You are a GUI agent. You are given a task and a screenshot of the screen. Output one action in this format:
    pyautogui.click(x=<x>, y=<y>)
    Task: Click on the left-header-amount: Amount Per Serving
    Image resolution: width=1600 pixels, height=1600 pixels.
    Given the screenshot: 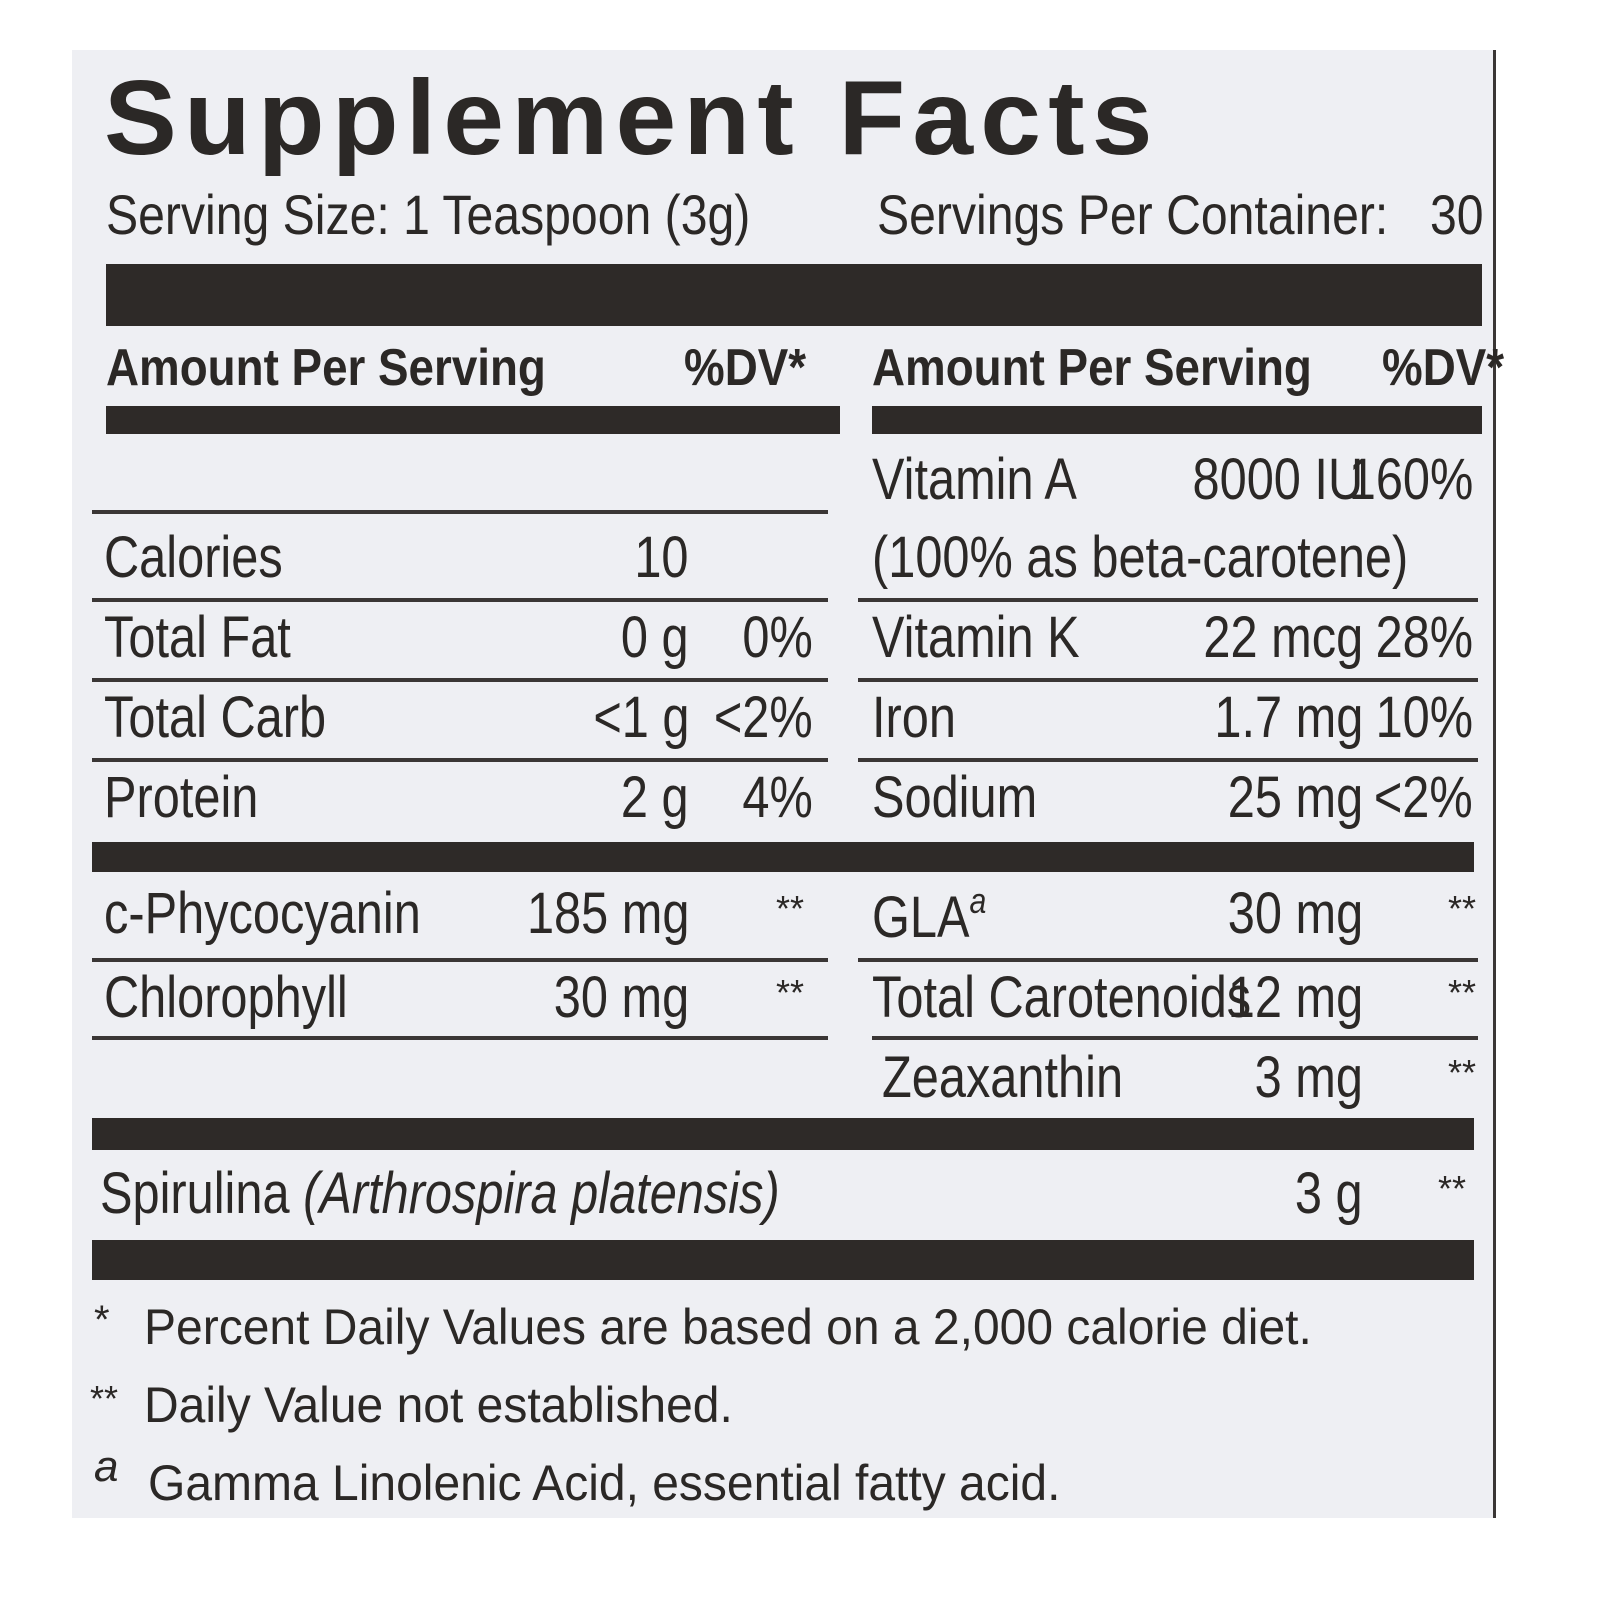 What is the action you would take?
    pyautogui.click(x=326, y=368)
    